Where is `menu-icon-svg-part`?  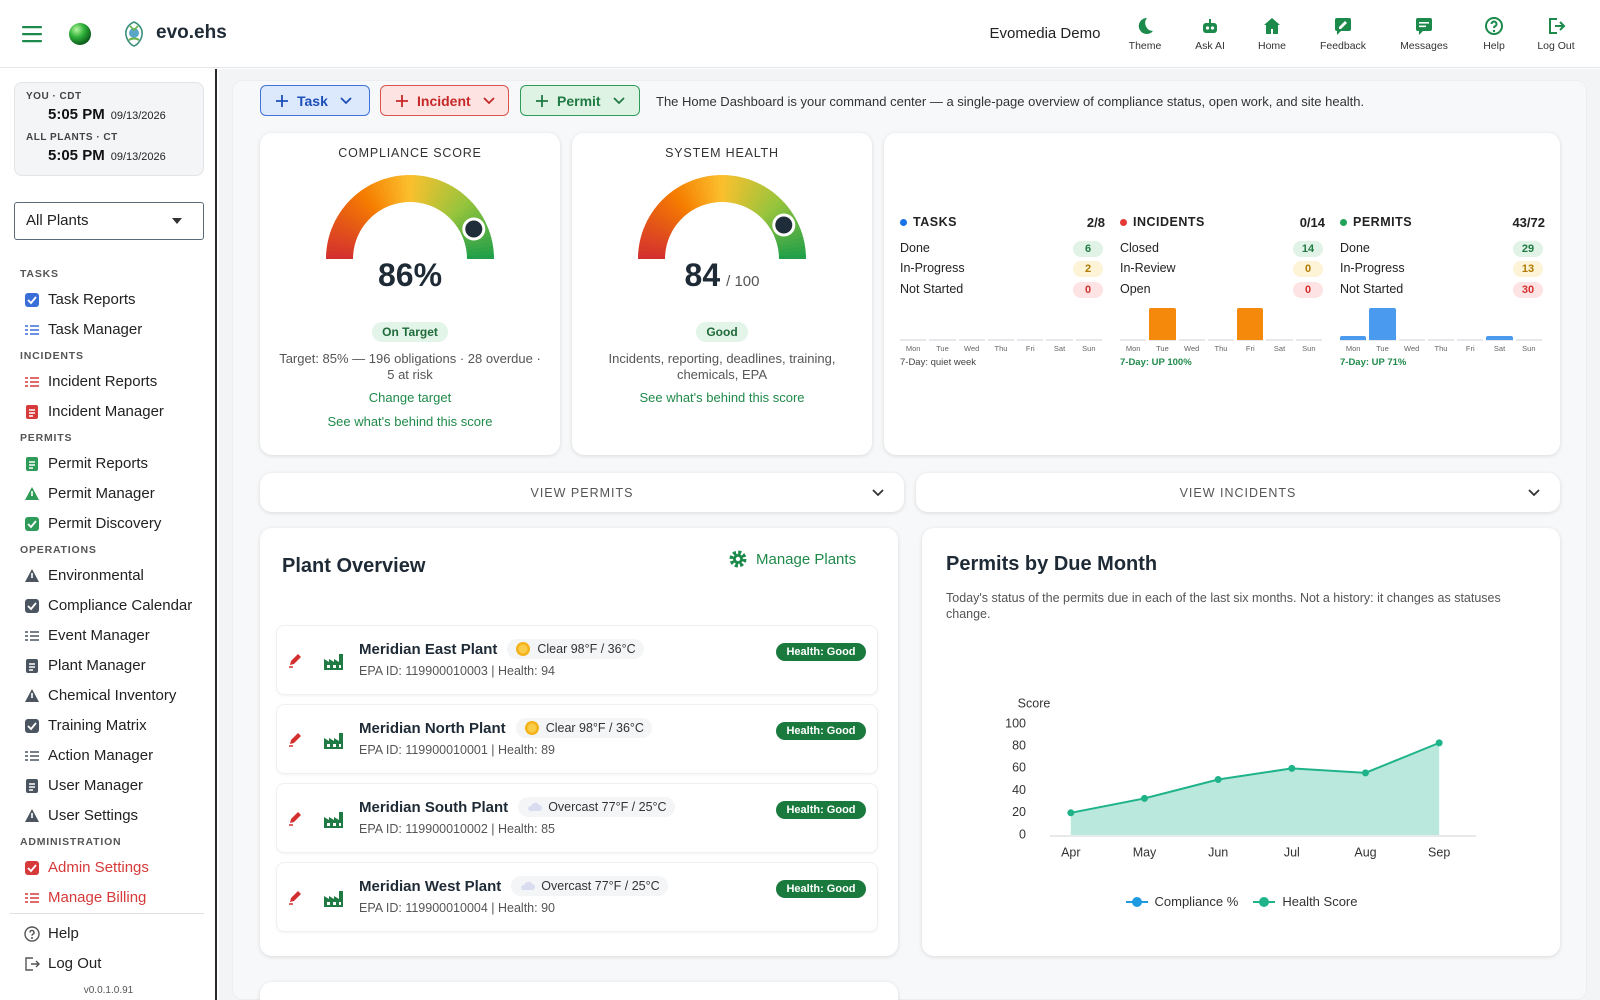 menu-icon-svg-part is located at coordinates (32, 34).